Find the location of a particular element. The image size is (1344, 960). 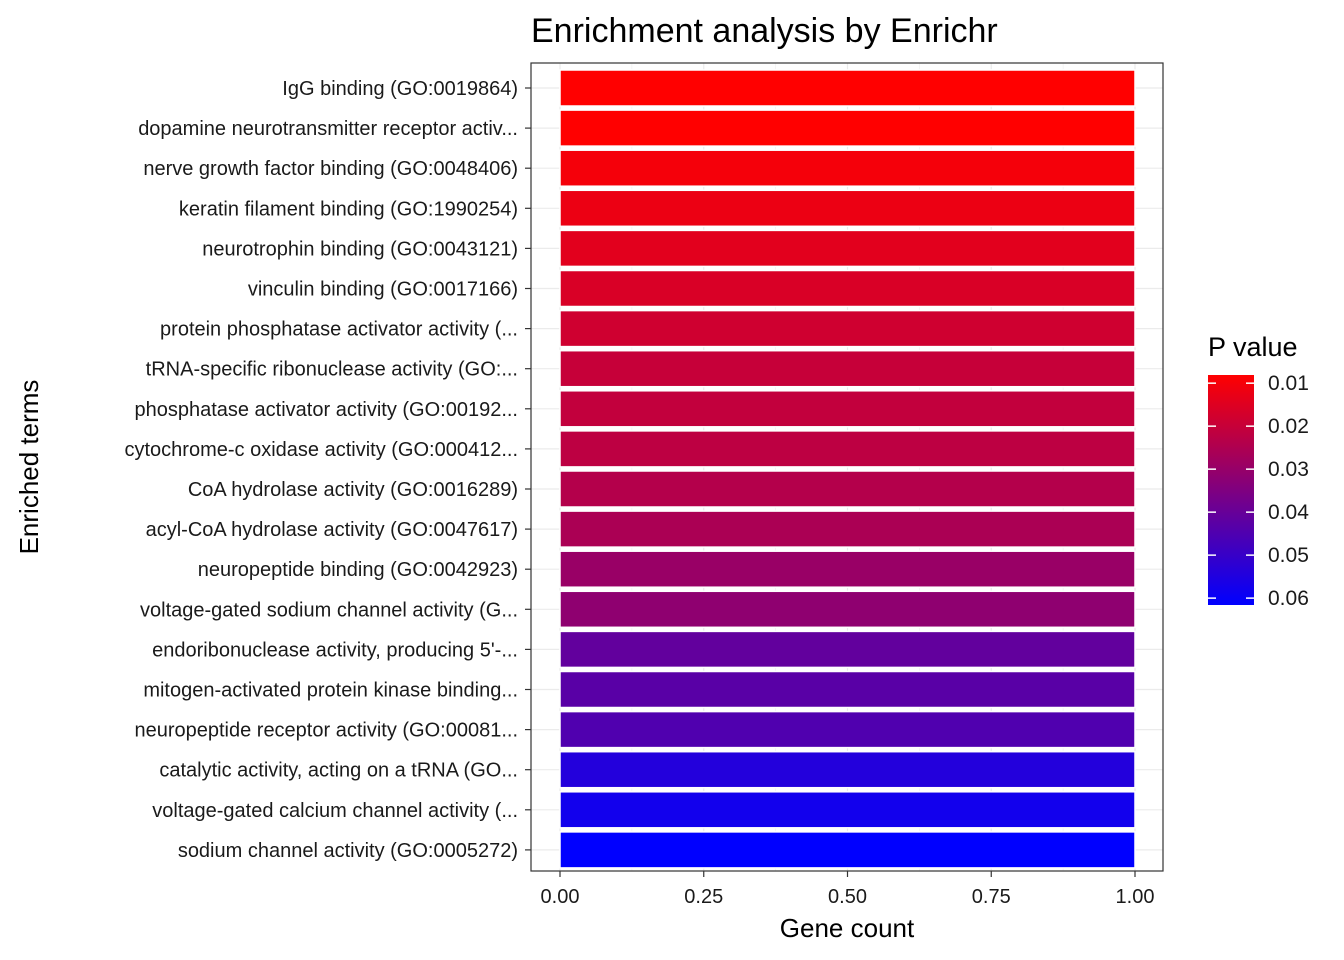

y-tick-label: IgG binding (GO:0019864) is located at coordinates (400, 89).